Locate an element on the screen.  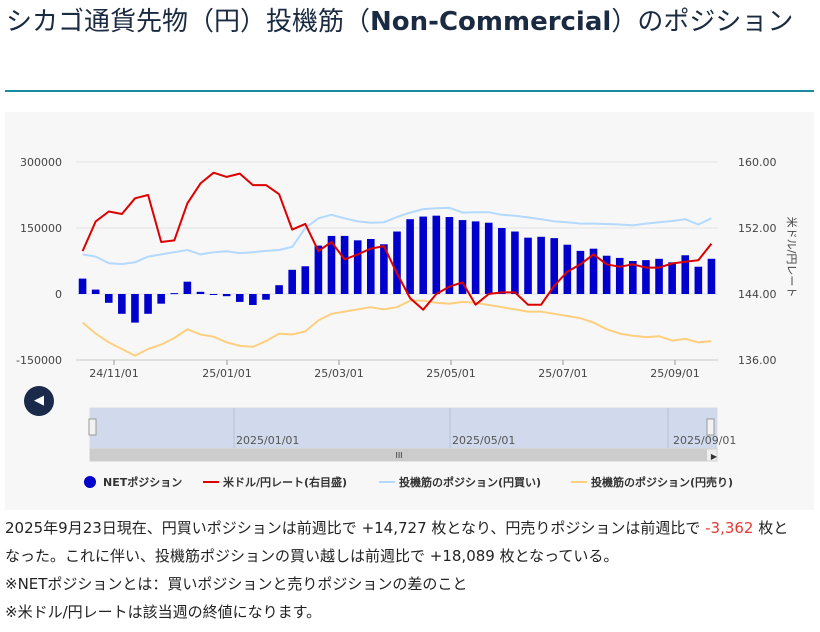
legend-item-label: NETポジション is located at coordinates (142, 482).